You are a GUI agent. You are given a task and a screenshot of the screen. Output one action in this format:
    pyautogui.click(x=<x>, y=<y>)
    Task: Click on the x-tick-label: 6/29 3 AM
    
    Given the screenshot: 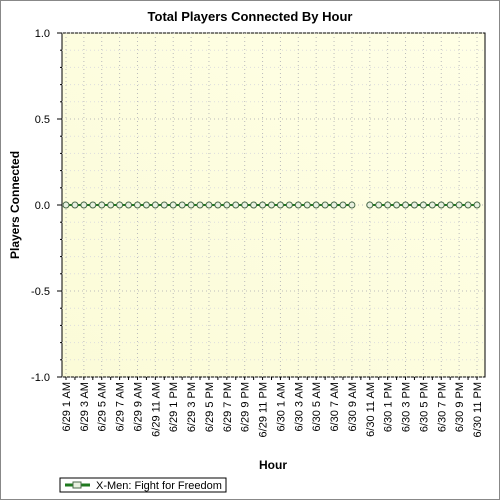 What is the action you would take?
    pyautogui.click(x=85, y=407)
    